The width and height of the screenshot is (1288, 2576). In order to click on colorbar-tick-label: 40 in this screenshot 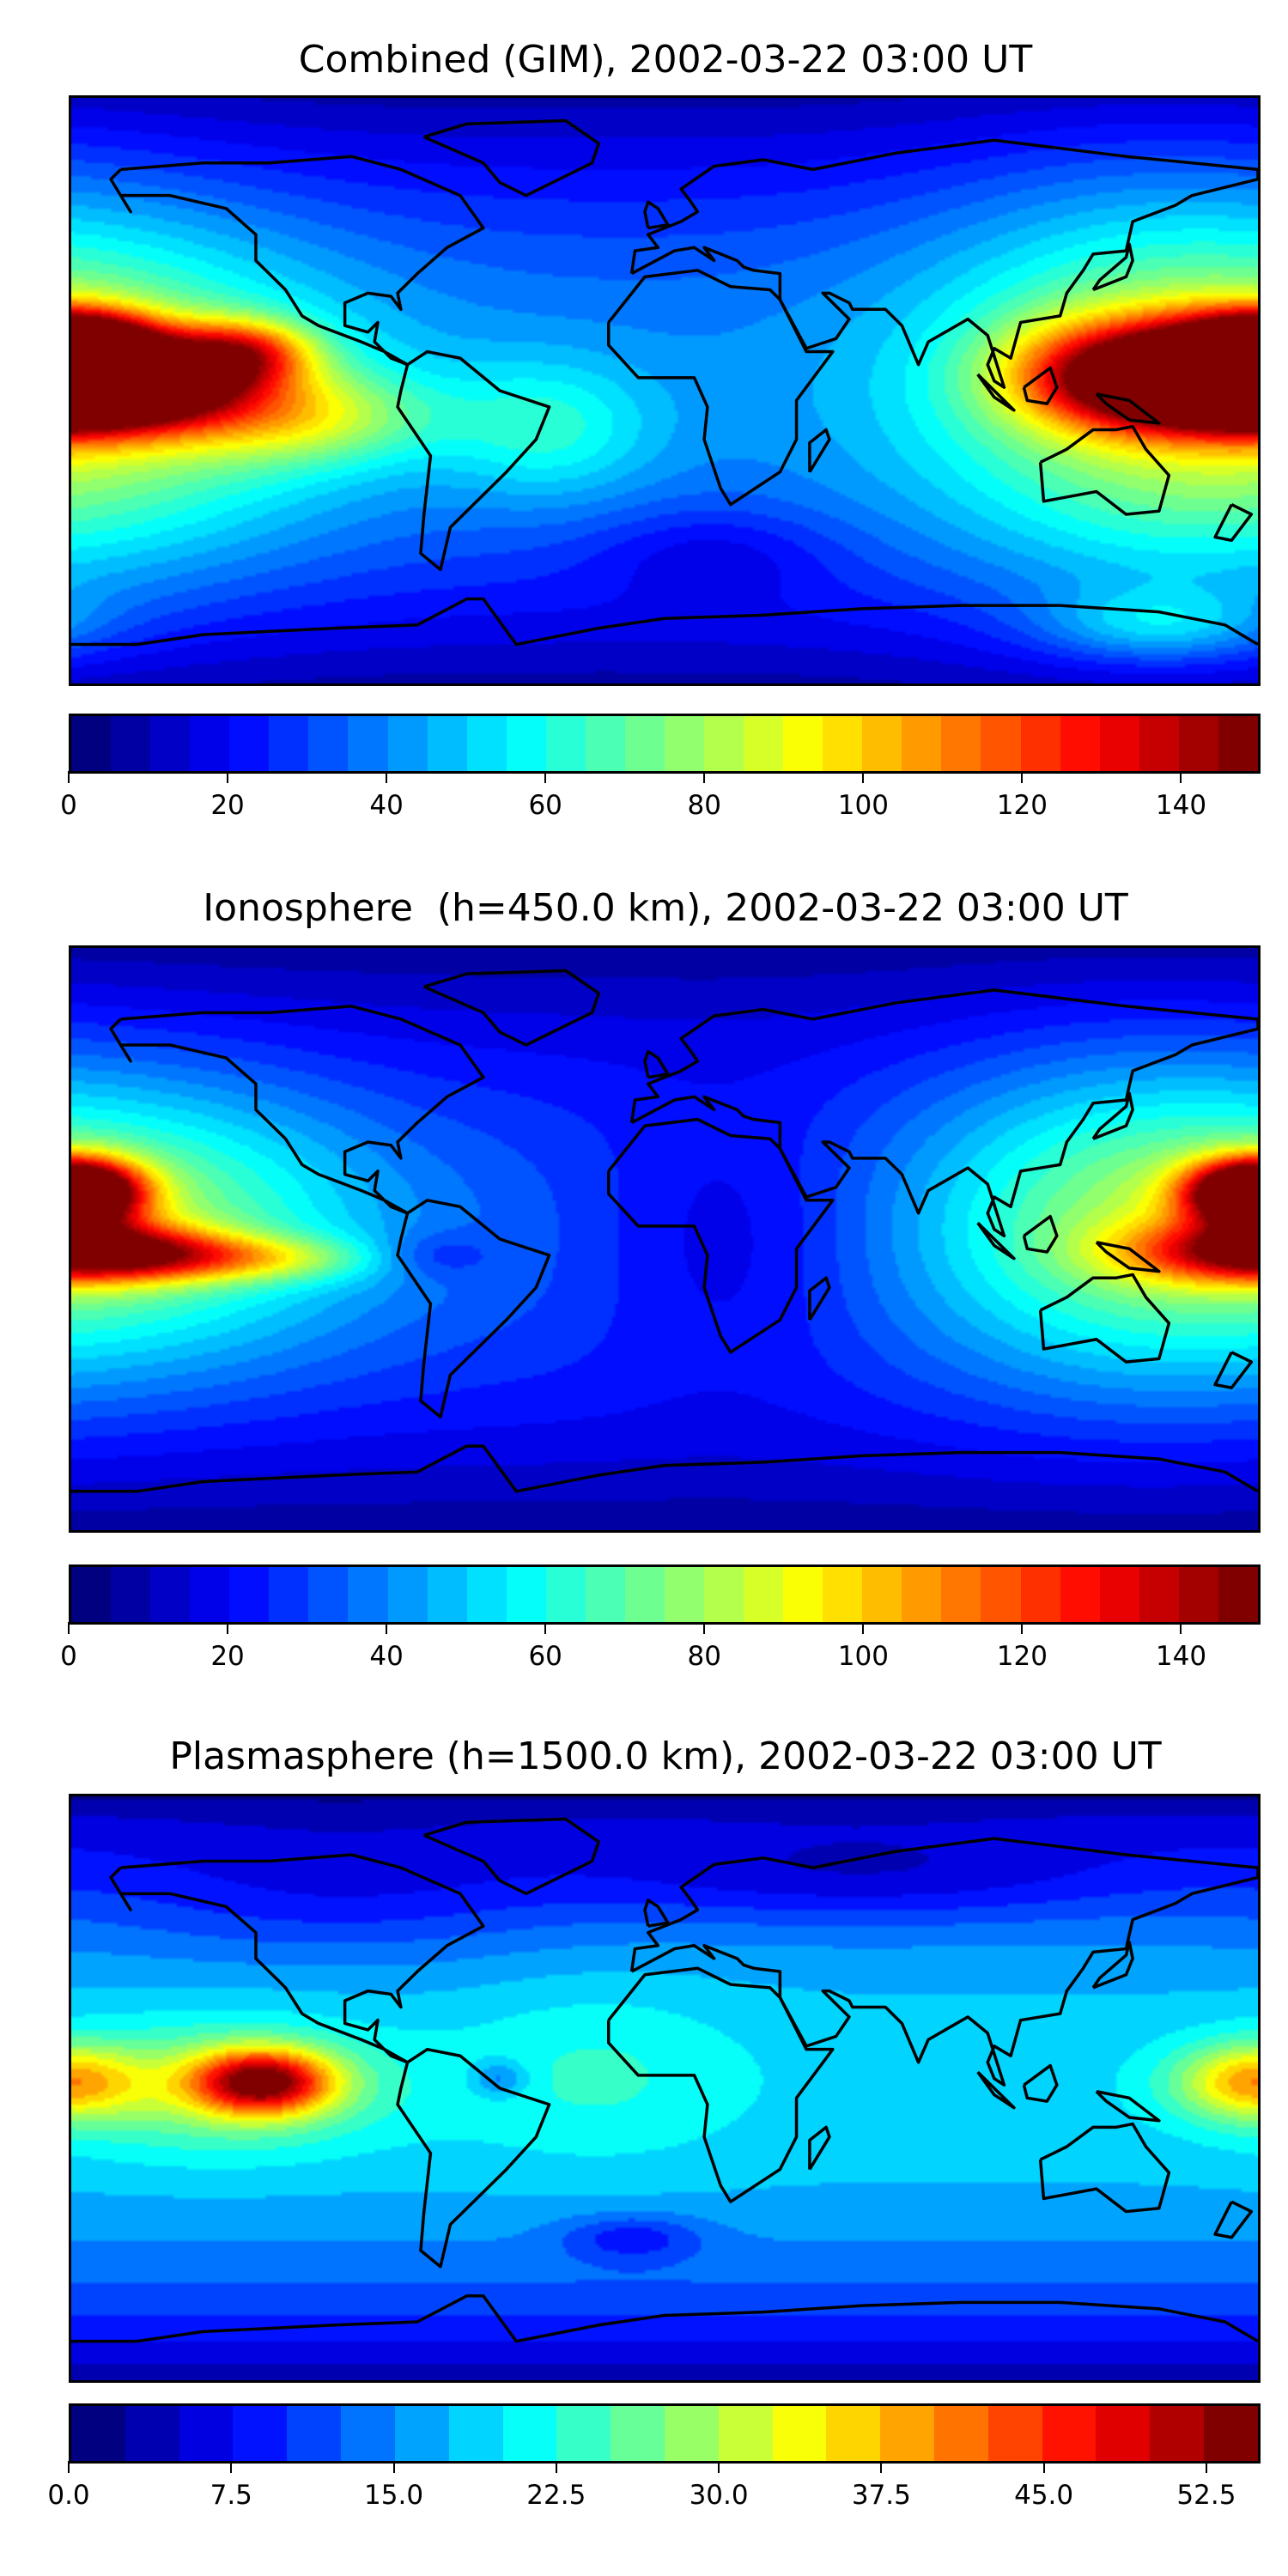, I will do `click(387, 806)`.